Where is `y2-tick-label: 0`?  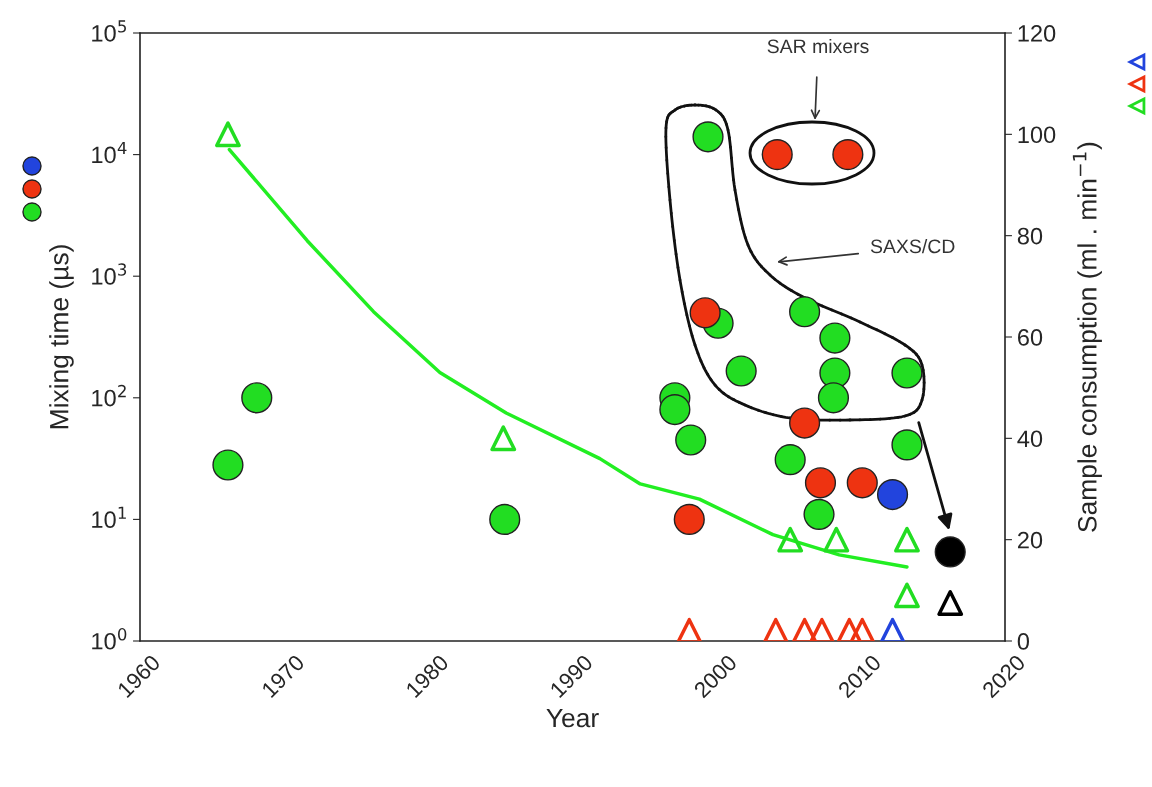 y2-tick-label: 0 is located at coordinates (1023, 641).